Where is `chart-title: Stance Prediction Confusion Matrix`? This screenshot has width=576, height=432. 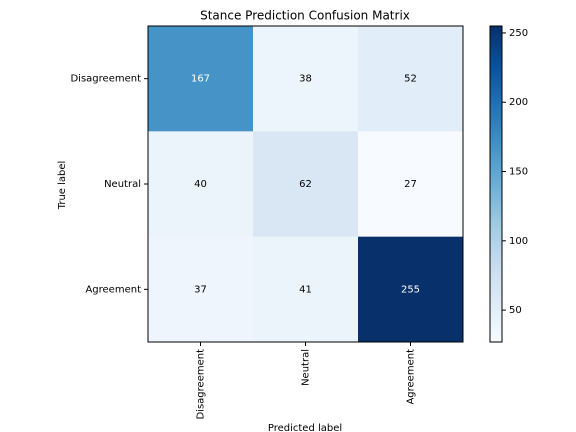
chart-title: Stance Prediction Confusion Matrix is located at coordinates (305, 16).